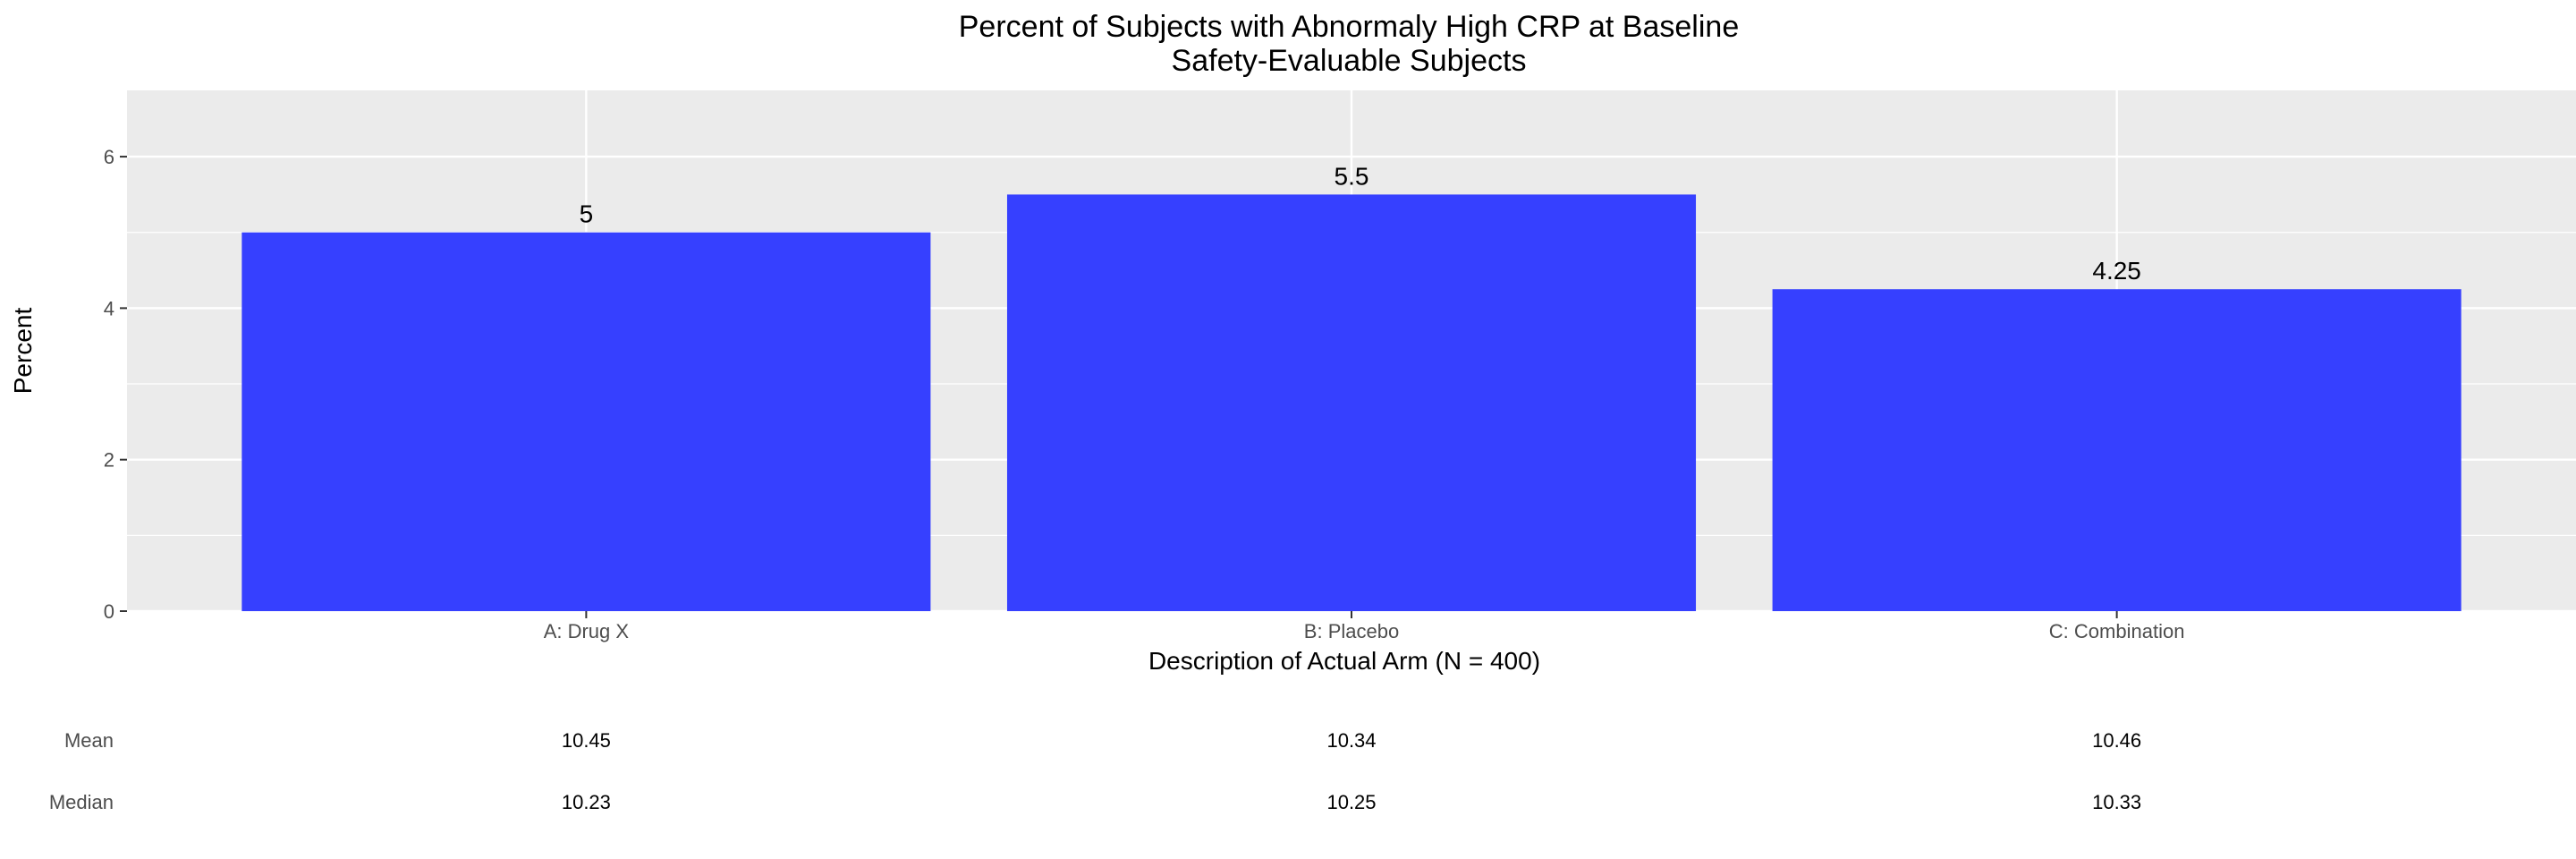  I want to click on y-tick-label: 4, so click(109, 308).